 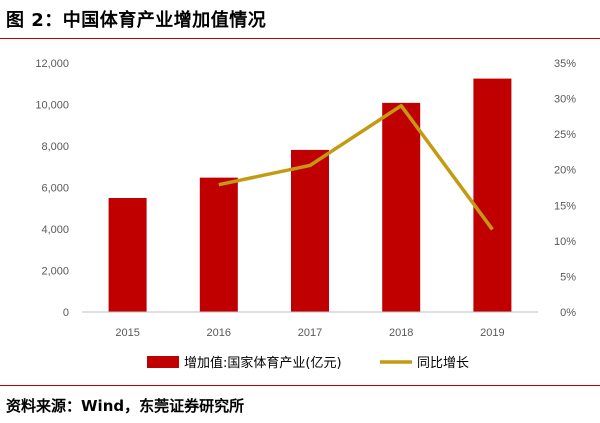 What do you see at coordinates (55, 272) in the screenshot?
I see `y-left-tick-label: 2,000` at bounding box center [55, 272].